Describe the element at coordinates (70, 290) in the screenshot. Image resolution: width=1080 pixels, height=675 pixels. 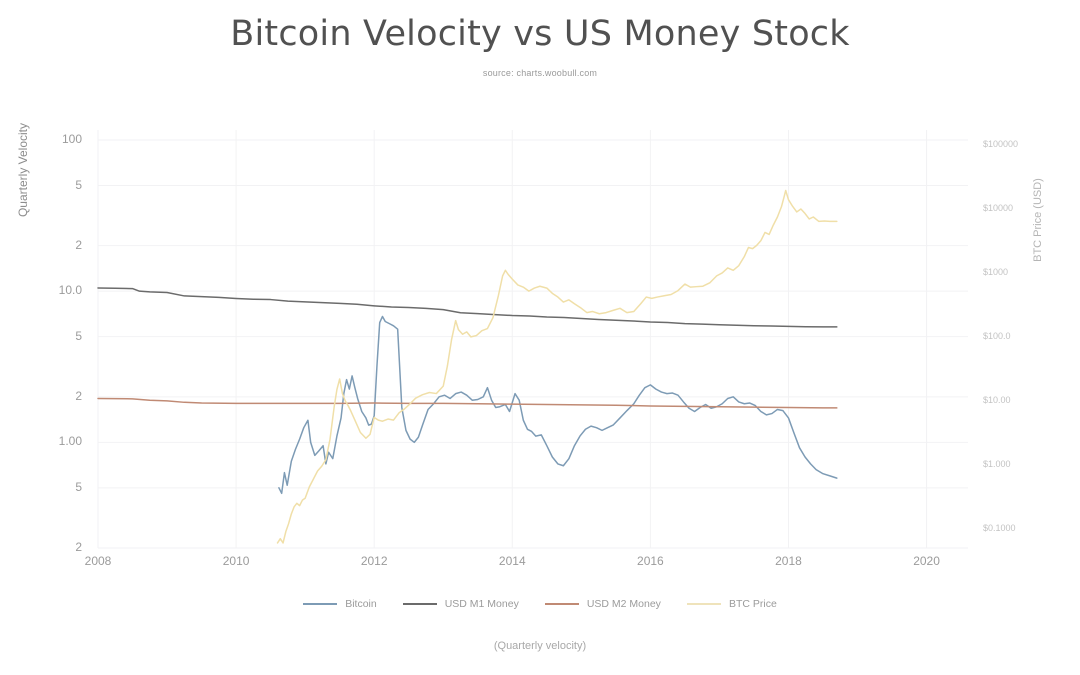
I see `left-tick-label: 10.0` at that location.